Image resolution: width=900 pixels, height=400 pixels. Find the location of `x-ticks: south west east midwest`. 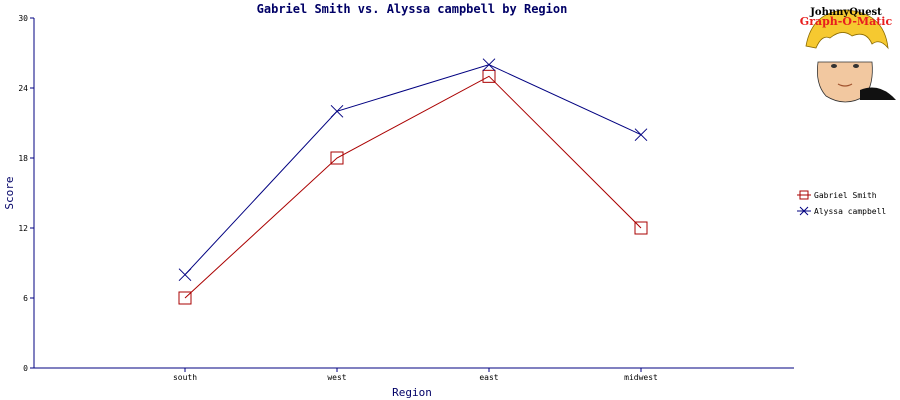

x-ticks: south west east midwest is located at coordinates (415, 375).